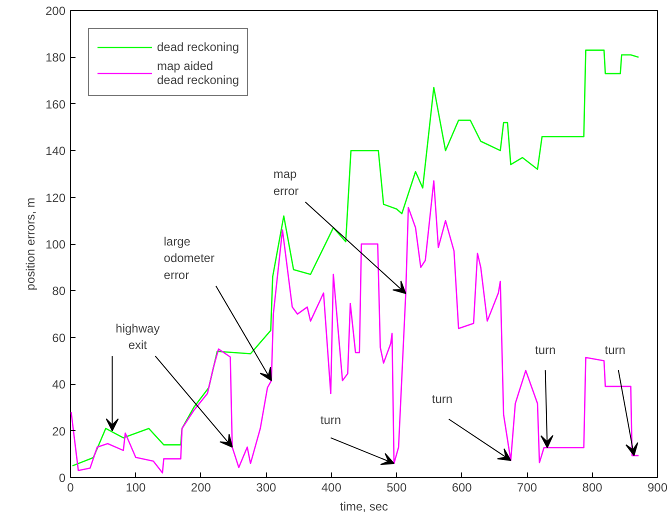  Describe the element at coordinates (30, 244) in the screenshot. I see `y-axis-title: position errors, m` at that location.